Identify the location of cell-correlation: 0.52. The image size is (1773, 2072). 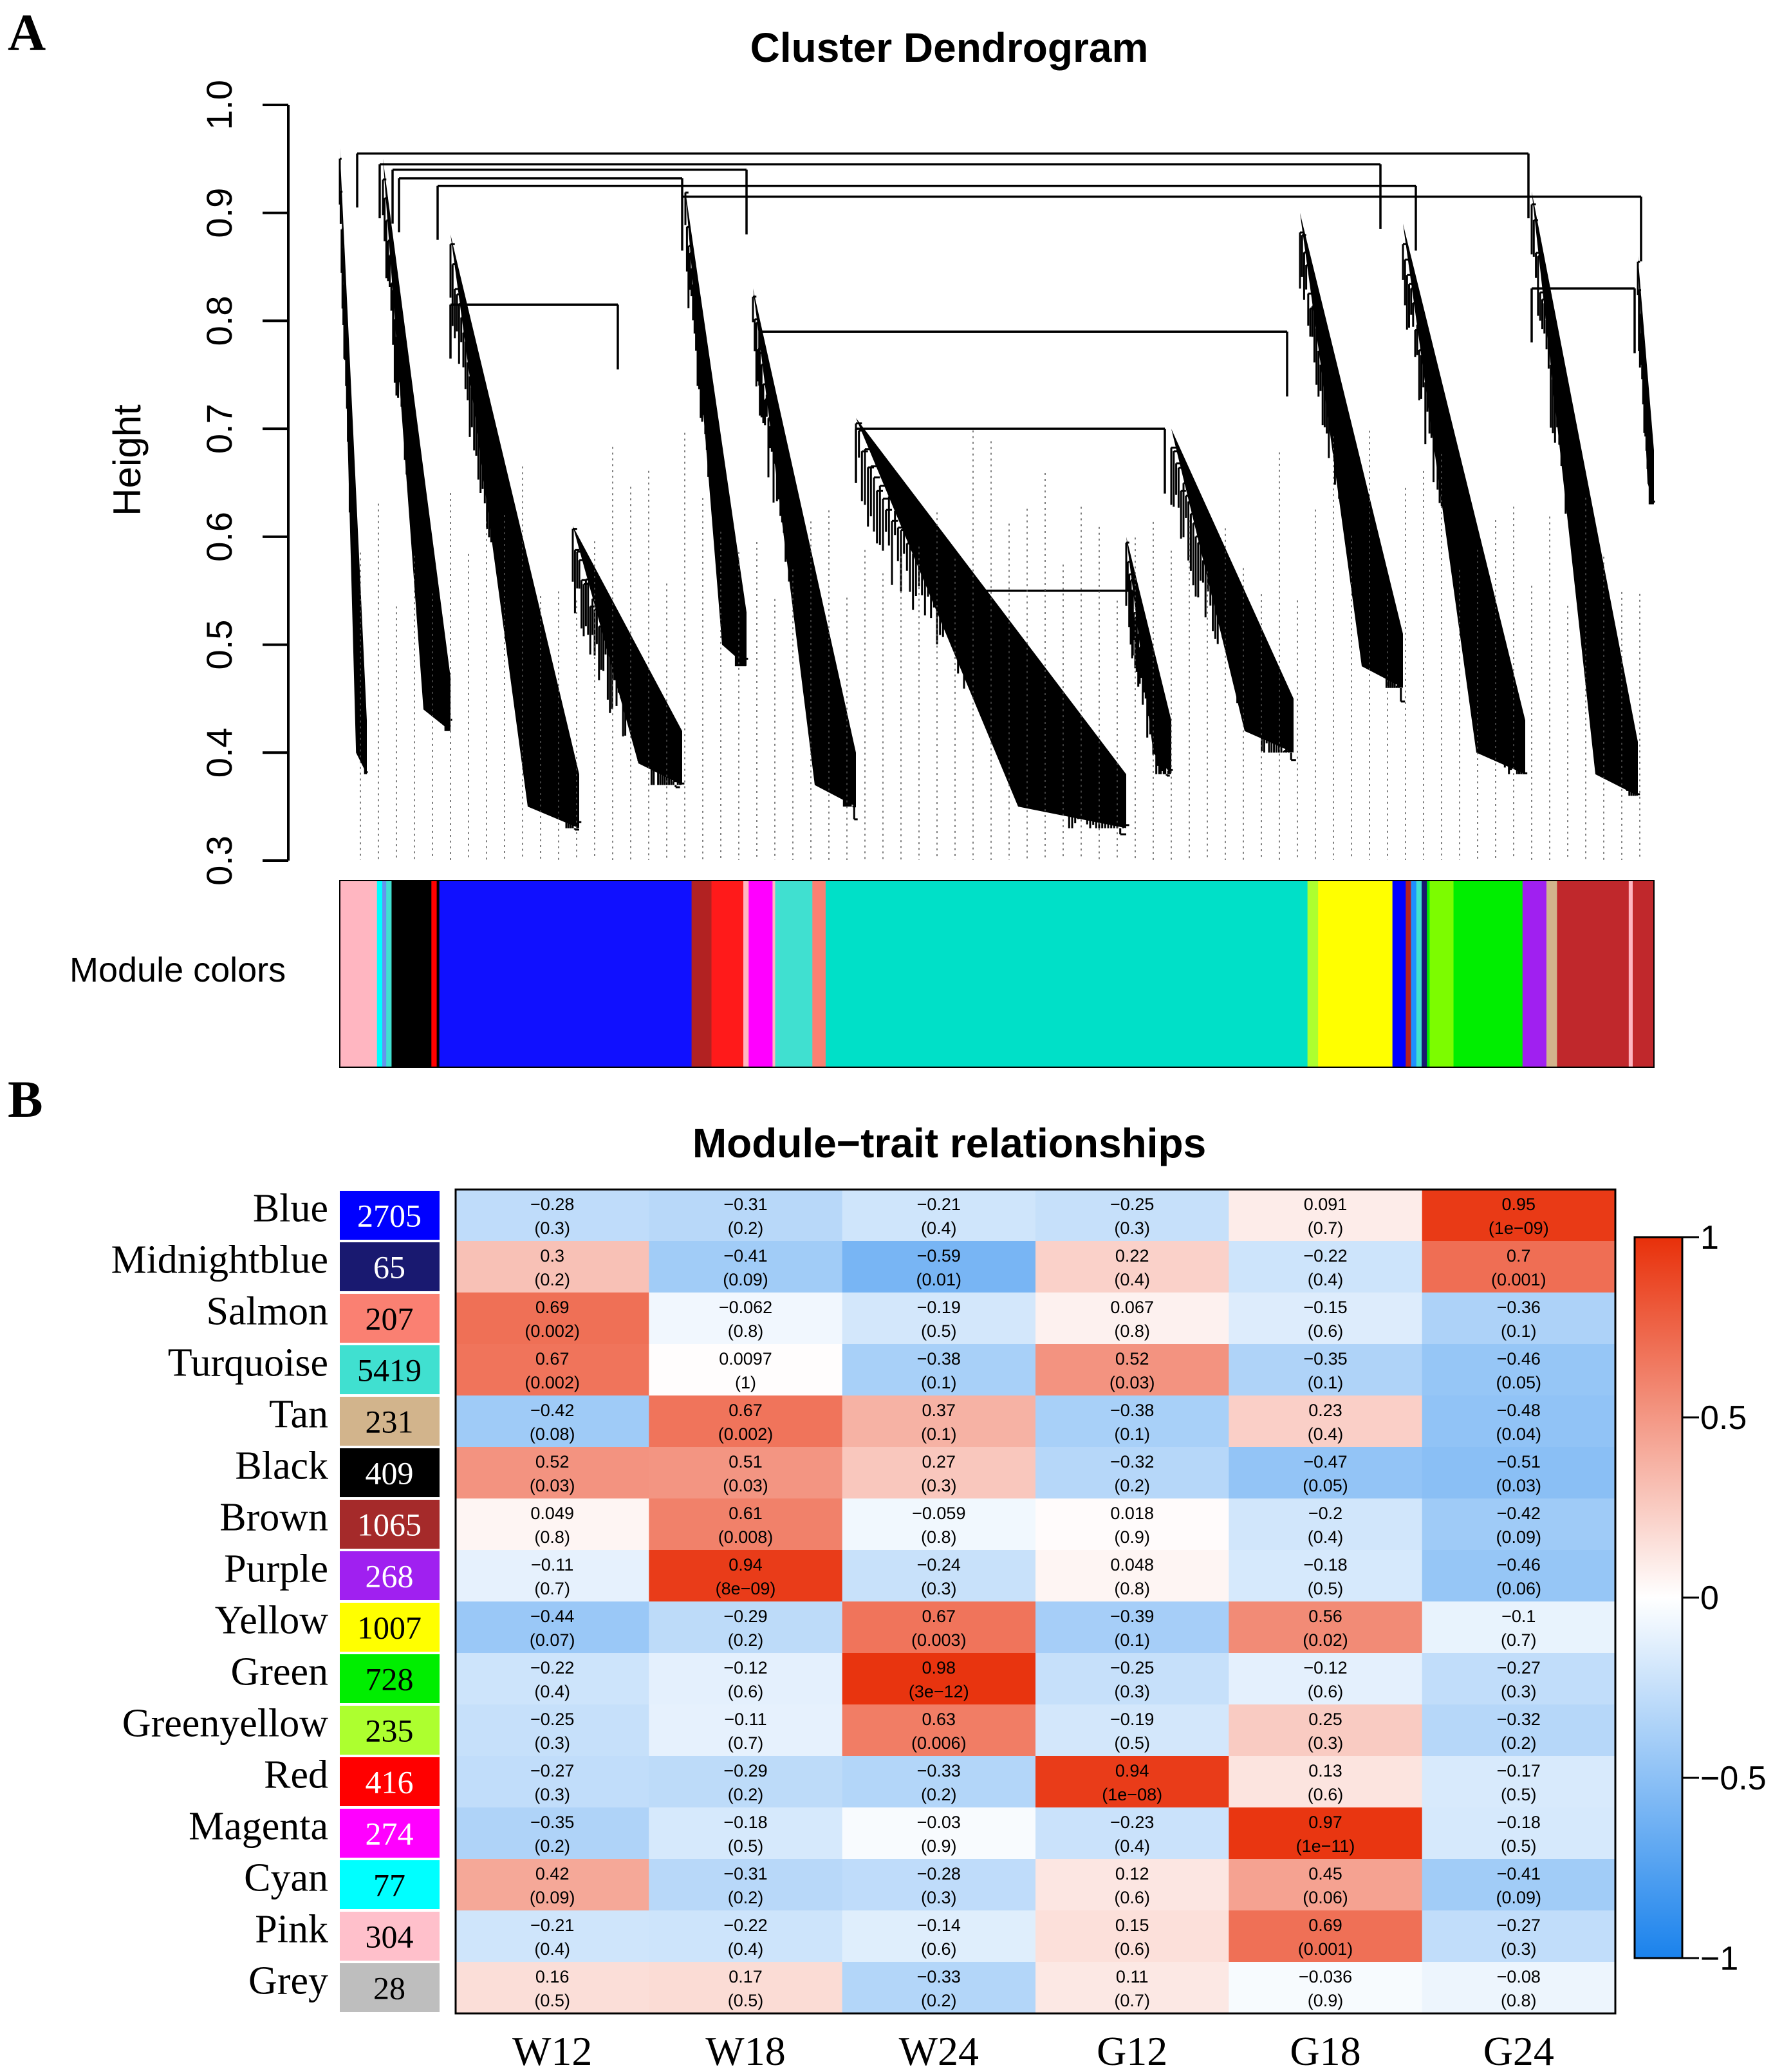
(1132, 1358).